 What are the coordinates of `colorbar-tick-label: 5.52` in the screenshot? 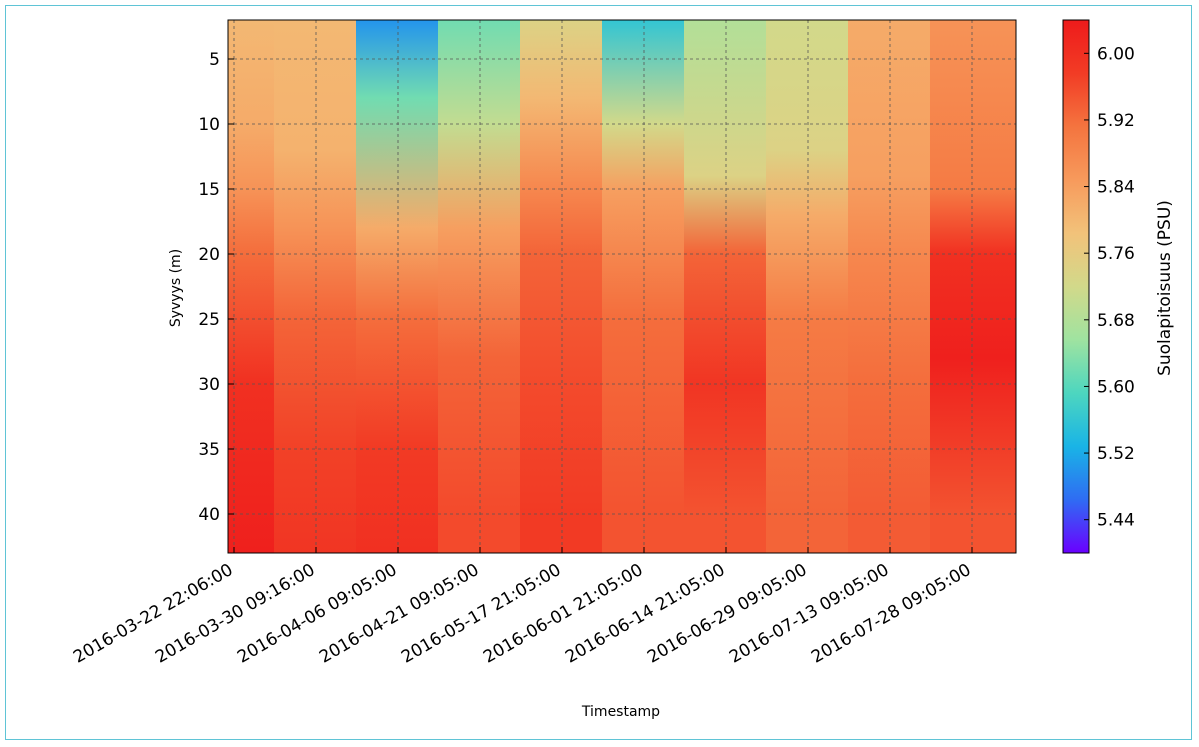 It's located at (1116, 454).